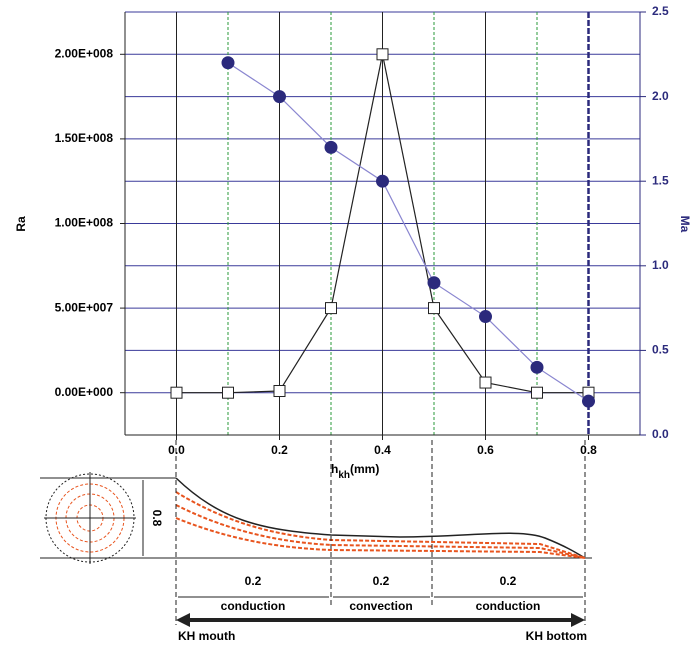 The image size is (694, 645). What do you see at coordinates (660, 96) in the screenshot?
I see `y2-tick-label: 2.0` at bounding box center [660, 96].